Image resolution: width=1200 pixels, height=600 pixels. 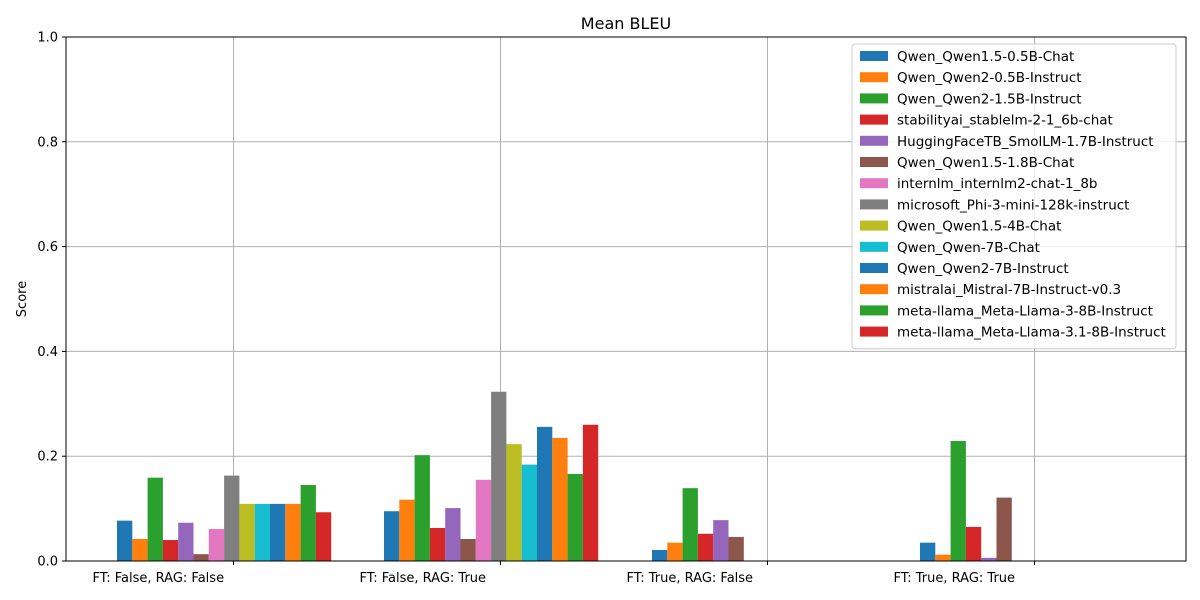 I want to click on legend-entry: HuggingFaceTB_SmolLM-1.7B-Instruct, so click(x=1025, y=142).